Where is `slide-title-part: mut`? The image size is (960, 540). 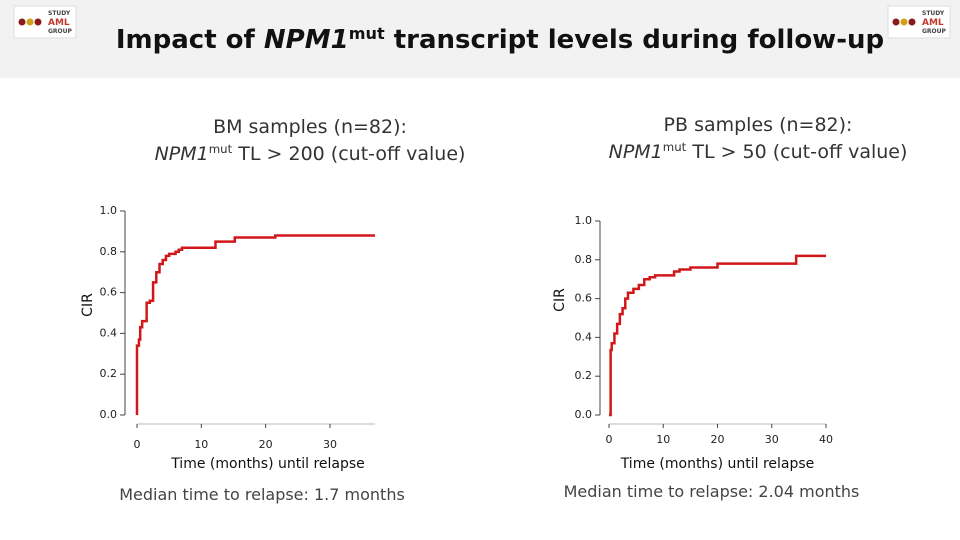
slide-title-part: mut is located at coordinates (367, 33).